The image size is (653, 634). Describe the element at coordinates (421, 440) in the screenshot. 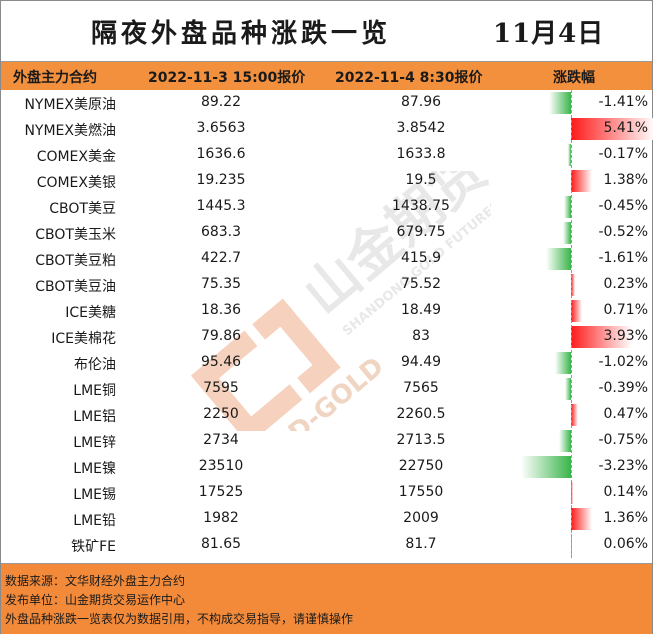

I see `cur-price: 2713.5` at that location.